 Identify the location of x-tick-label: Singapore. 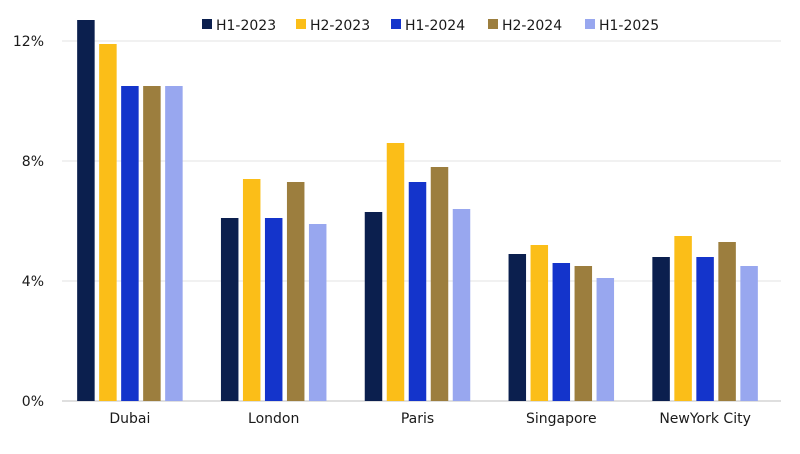
(561, 419).